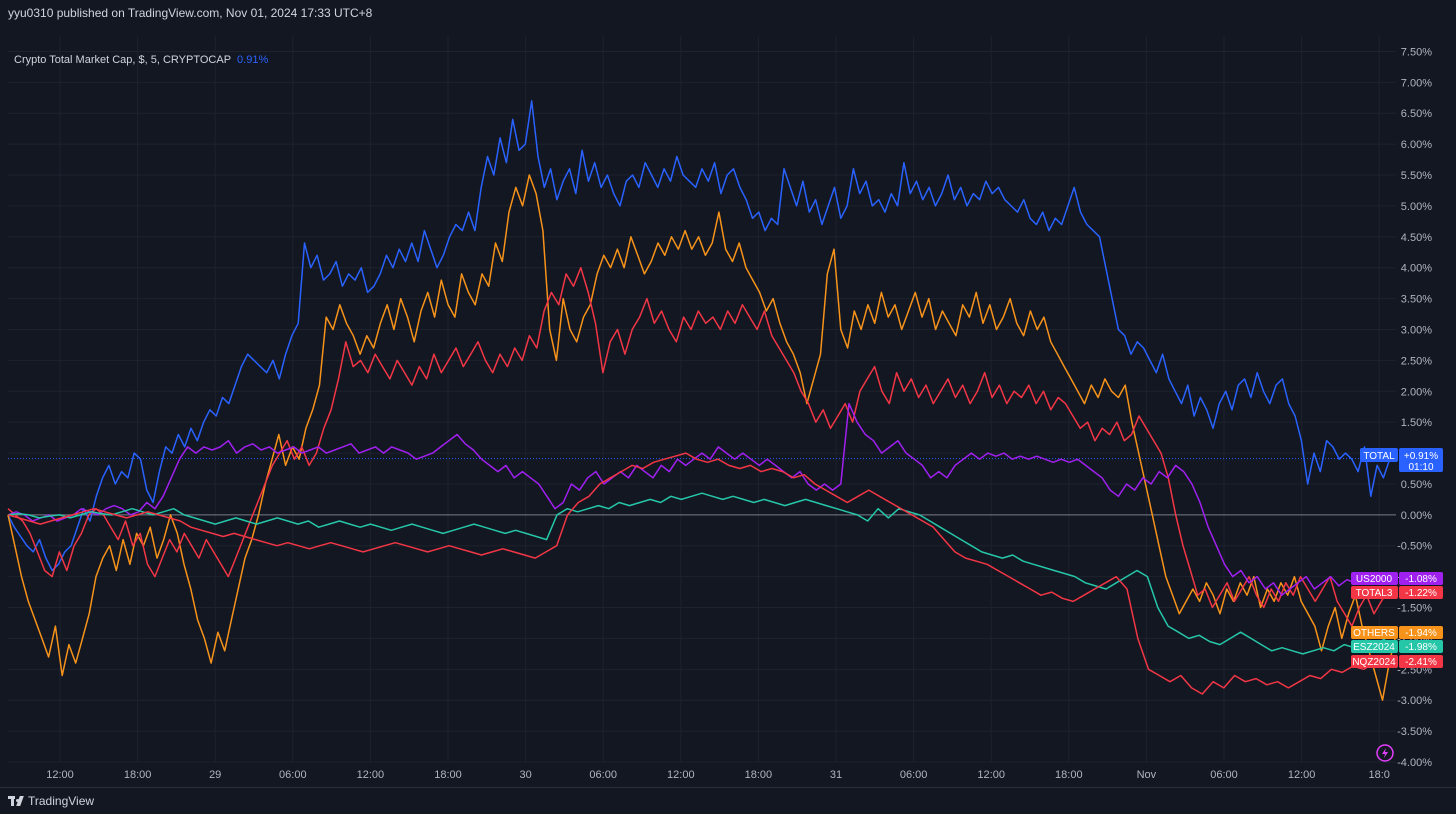 The width and height of the screenshot is (1456, 814). I want to click on series-label-others: OTHERS -1.94%, so click(1397, 632).